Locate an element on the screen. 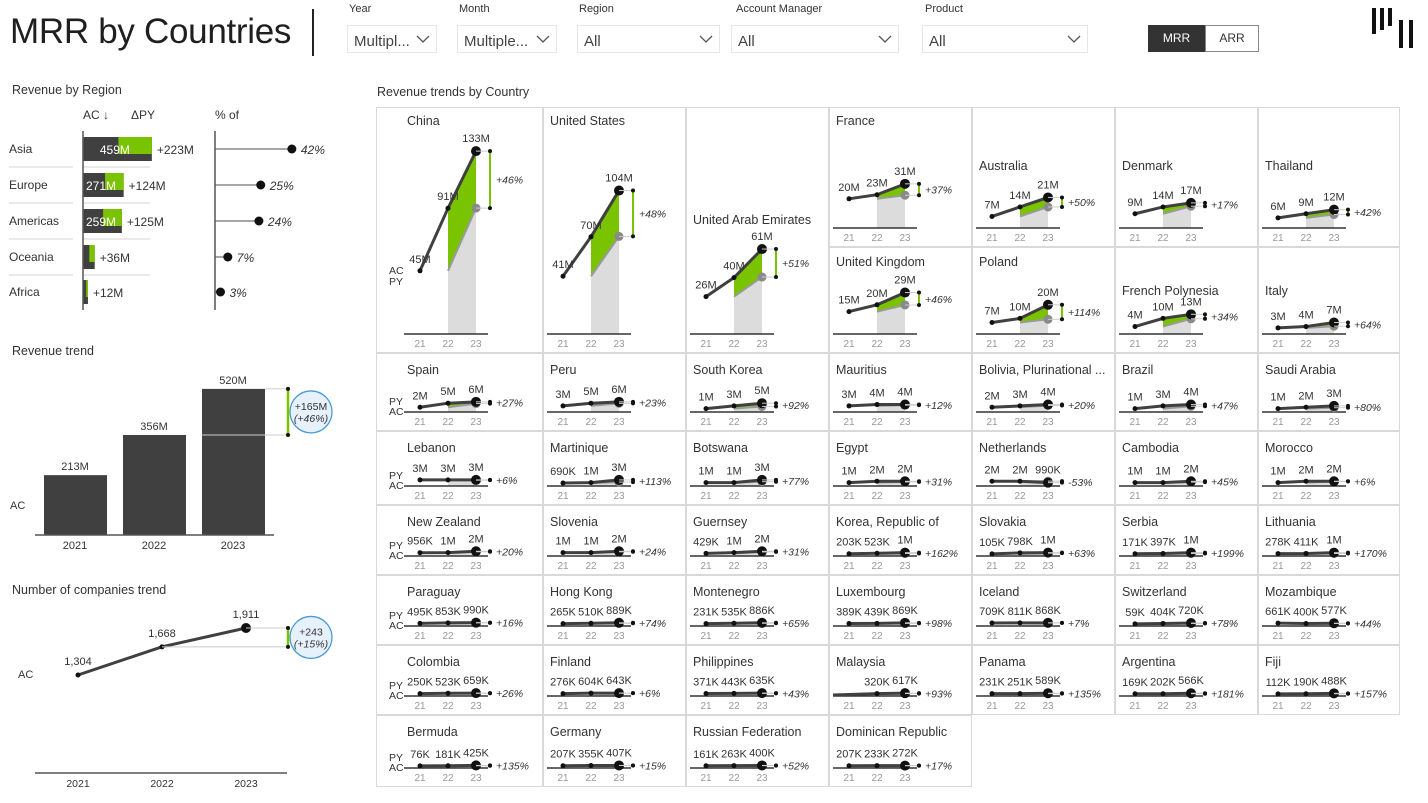 The image size is (1428, 803). country-card: Slovakia is located at coordinates (1043, 540).